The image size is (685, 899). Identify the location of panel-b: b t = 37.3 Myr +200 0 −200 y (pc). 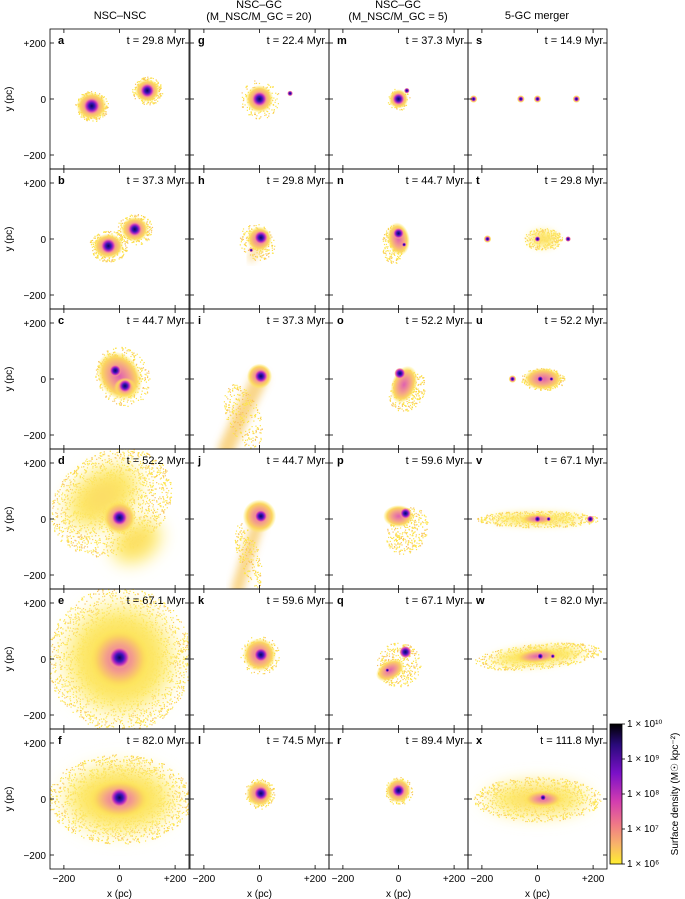
(97, 239).